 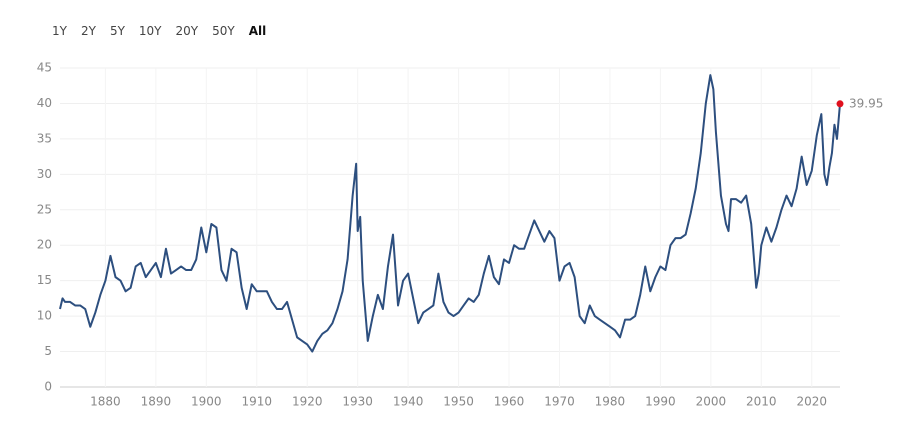 What do you see at coordinates (660, 402) in the screenshot?
I see `x-tick-label: 1990` at bounding box center [660, 402].